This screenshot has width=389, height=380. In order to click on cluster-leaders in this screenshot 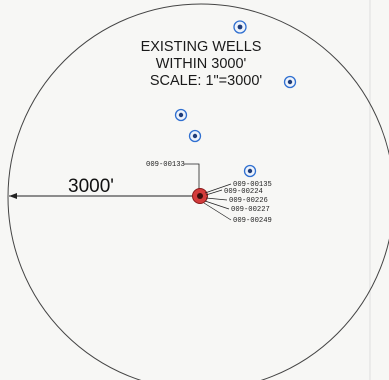, I will do `click(217, 202)`.